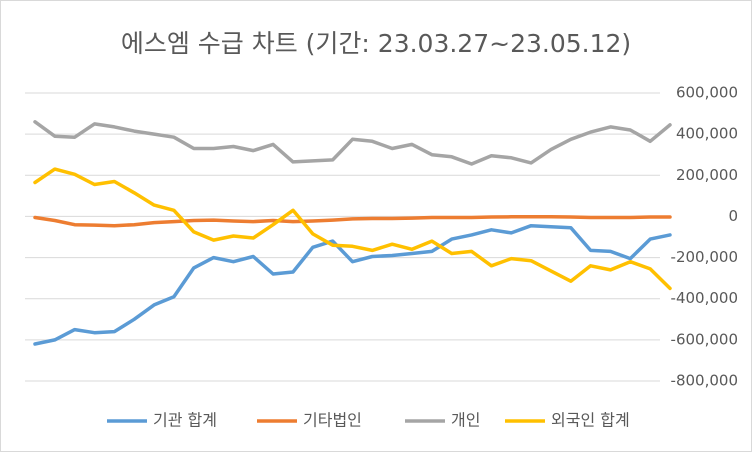 This screenshot has width=752, height=452. What do you see at coordinates (704, 339) in the screenshot?
I see `y-tick-label: -600,000` at bounding box center [704, 339].